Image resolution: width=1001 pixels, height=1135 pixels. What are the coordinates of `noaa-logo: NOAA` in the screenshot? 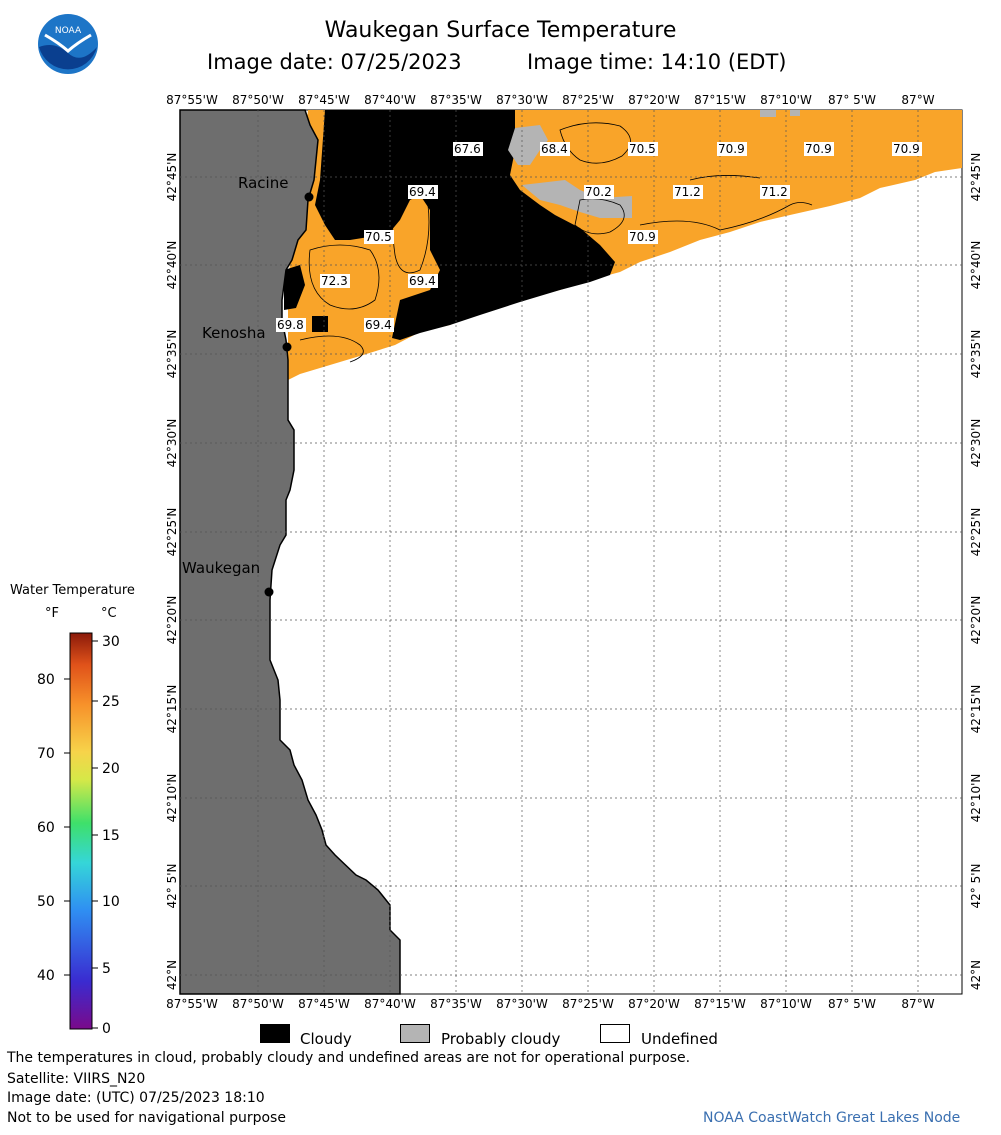 It's located at (68, 44).